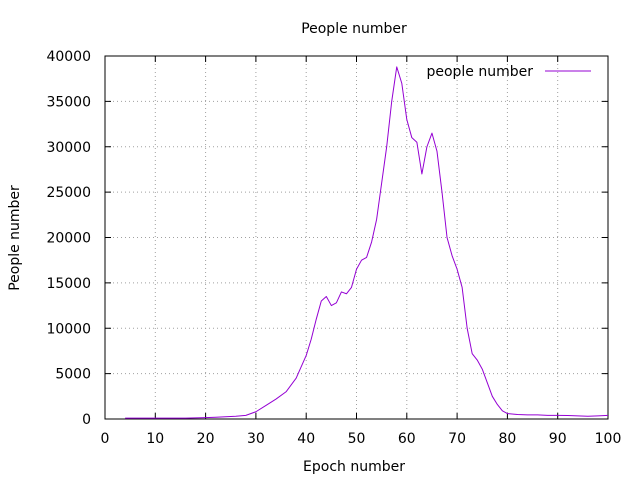  I want to click on chart-title: People number, so click(354, 29).